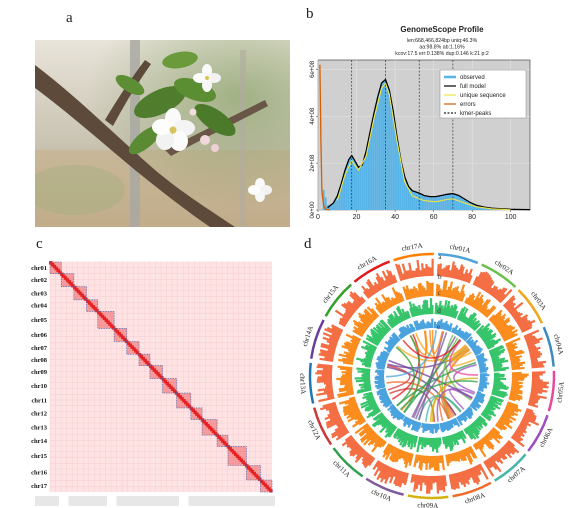  Describe the element at coordinates (510, 467) in the screenshot. I see `chromosome-arc` at that location.